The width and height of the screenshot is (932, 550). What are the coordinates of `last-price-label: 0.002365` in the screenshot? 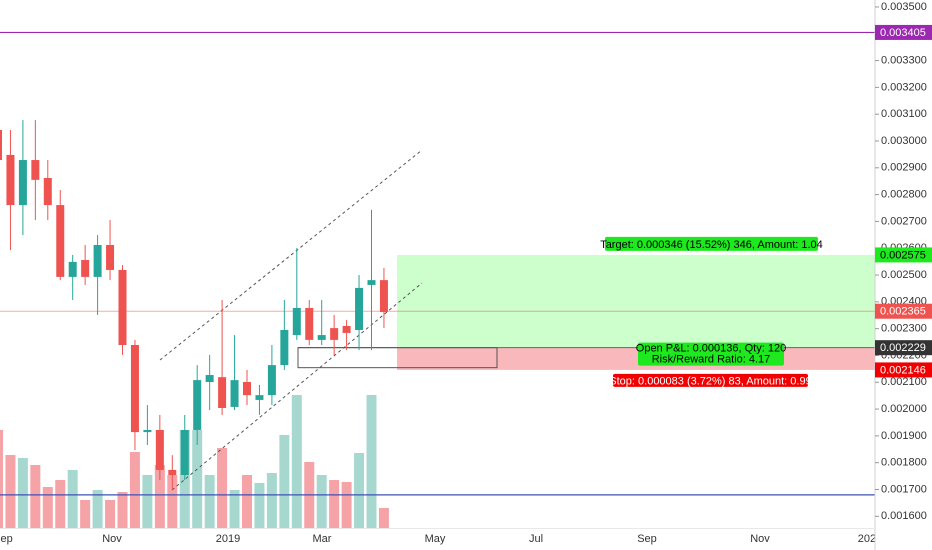 It's located at (903, 312).